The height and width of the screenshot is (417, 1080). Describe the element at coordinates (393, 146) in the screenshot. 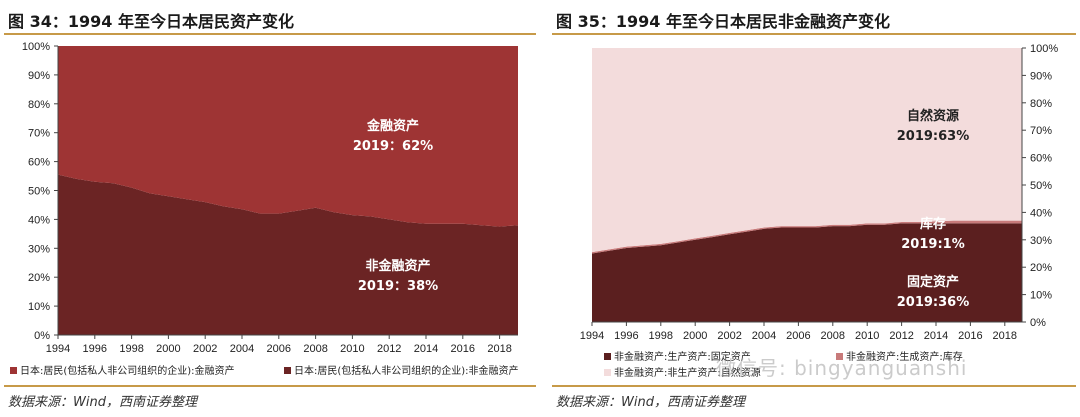

I see `annotation-value: 2019：62%` at that location.